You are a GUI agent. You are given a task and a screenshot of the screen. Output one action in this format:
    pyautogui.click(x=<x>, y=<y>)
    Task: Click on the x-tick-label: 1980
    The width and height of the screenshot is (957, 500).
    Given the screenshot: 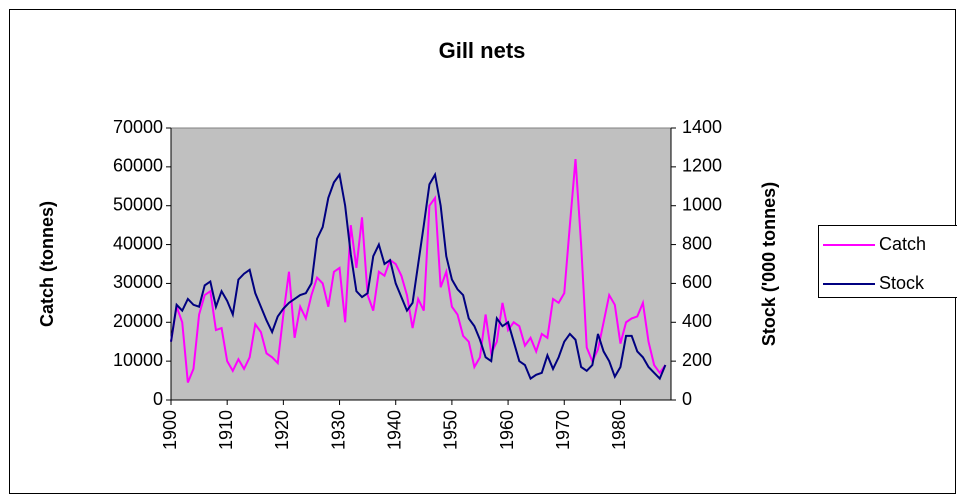 What is the action you would take?
    pyautogui.click(x=619, y=430)
    